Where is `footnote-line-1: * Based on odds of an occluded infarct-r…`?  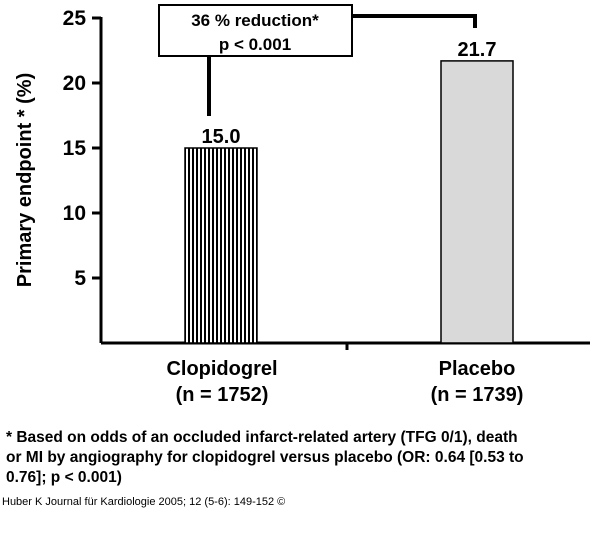 footnote-line-1: * Based on odds of an occluded infarct-r… is located at coordinates (262, 437).